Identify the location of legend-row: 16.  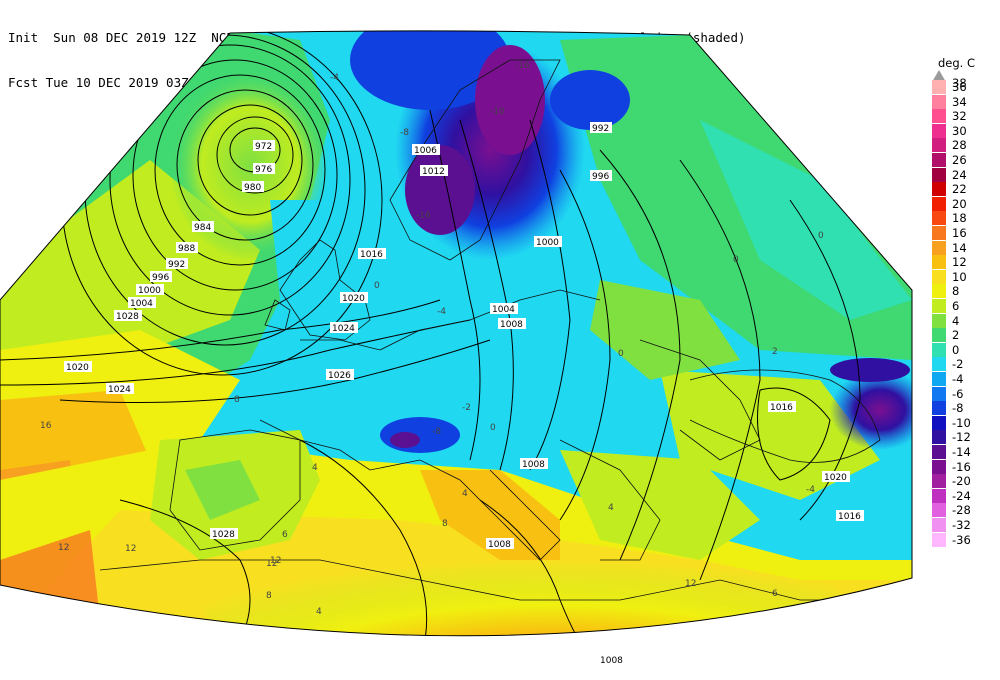
(963, 233).